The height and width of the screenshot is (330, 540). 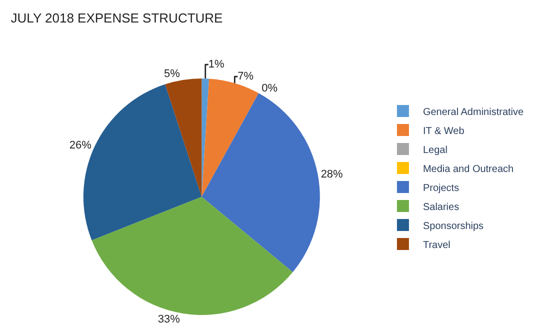 I want to click on chart-title: JULY 2018 EXPENSE STRUCTURE, so click(x=117, y=18).